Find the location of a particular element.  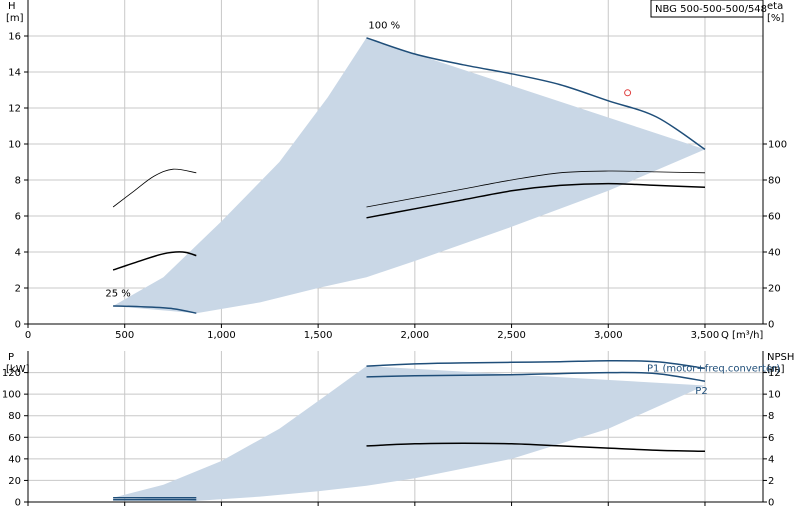

left-axis-unit-1: [kW] is located at coordinates (18, 369).